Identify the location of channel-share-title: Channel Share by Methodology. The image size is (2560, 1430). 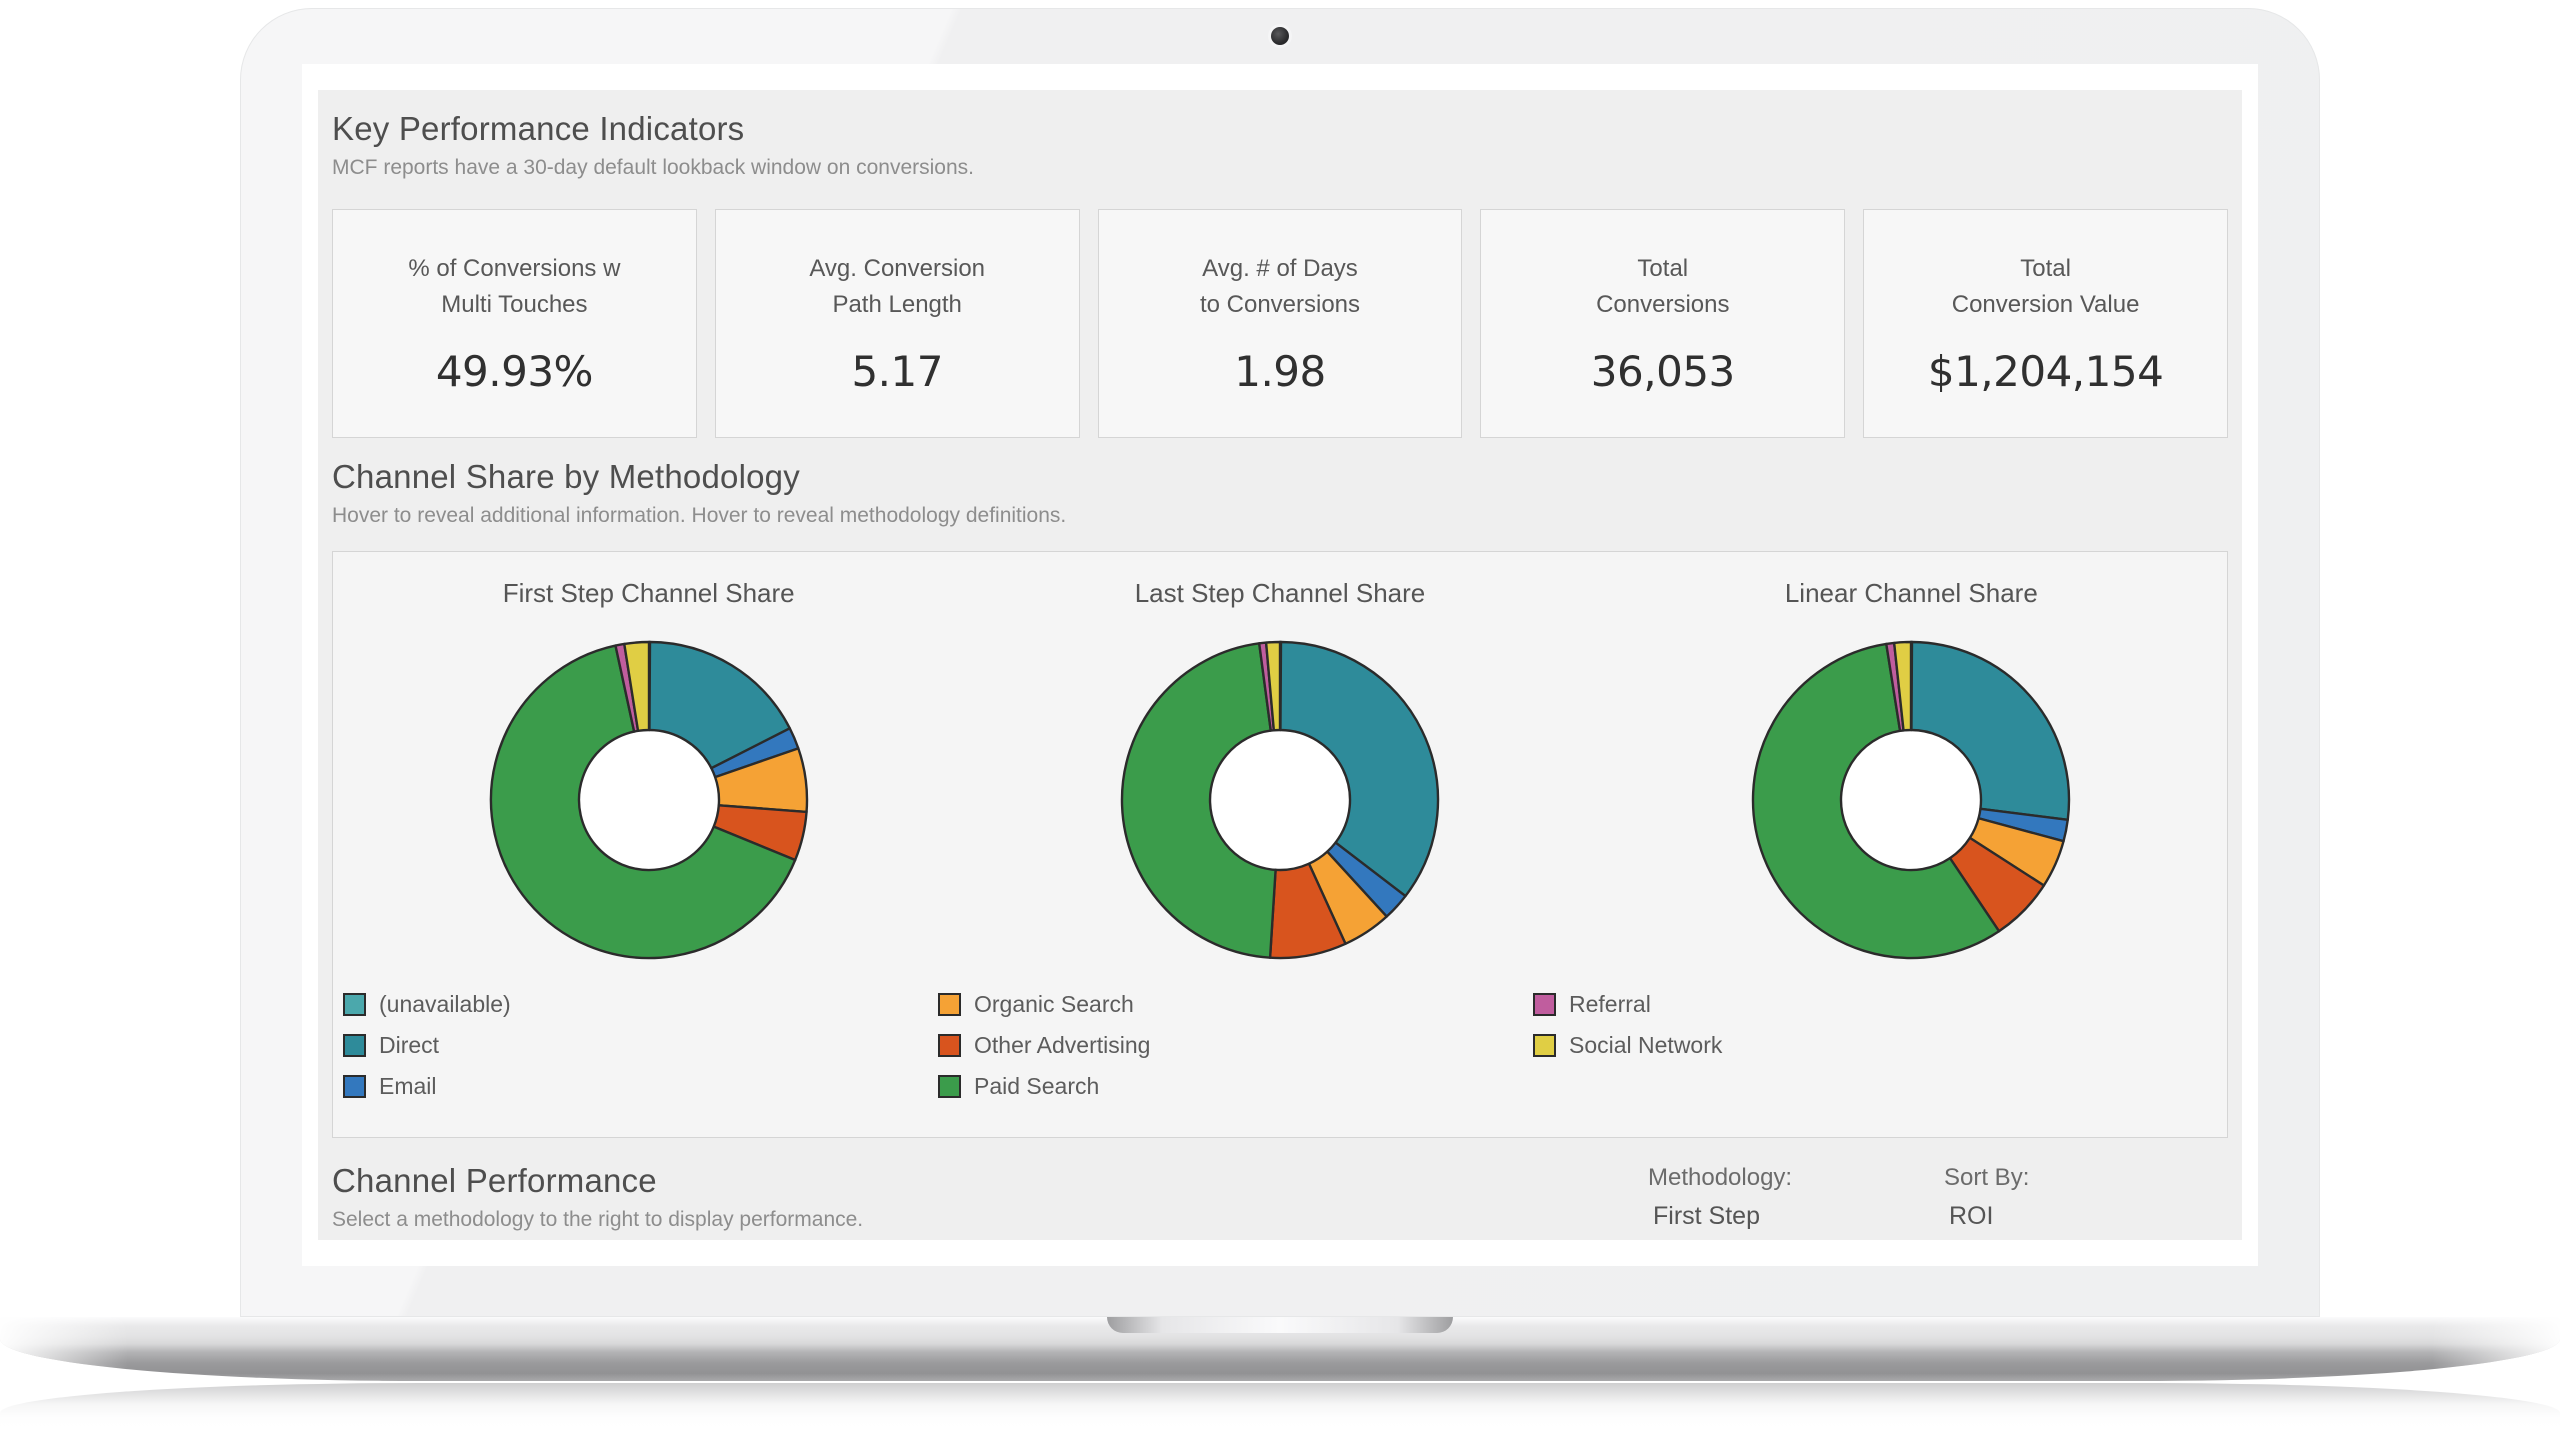
(566, 476).